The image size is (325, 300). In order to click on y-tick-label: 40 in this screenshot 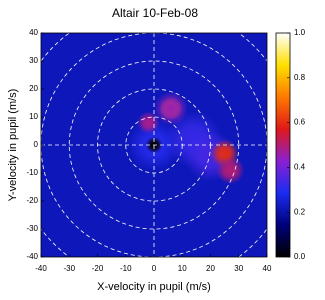, I will do `click(33, 32)`.